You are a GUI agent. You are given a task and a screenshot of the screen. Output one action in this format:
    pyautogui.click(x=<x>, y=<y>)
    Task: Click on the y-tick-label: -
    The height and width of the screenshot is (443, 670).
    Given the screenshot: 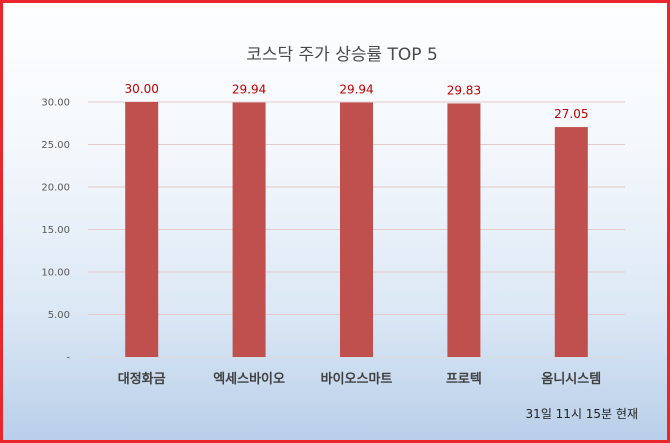 What is the action you would take?
    pyautogui.click(x=68, y=358)
    